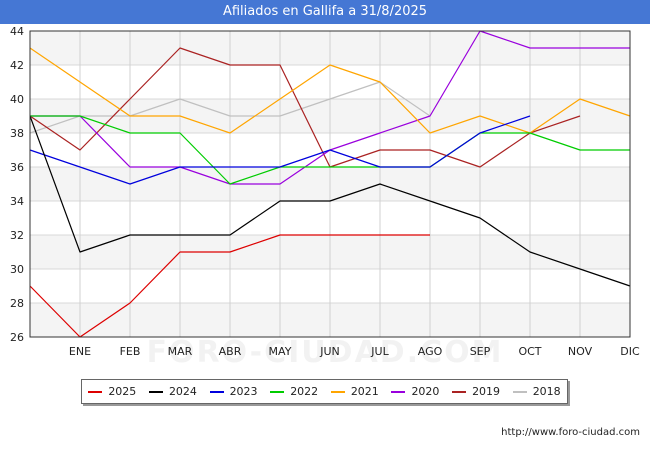 This screenshot has width=650, height=450. What do you see at coordinates (17, 133) in the screenshot?
I see `y-tick-label: 38` at bounding box center [17, 133].